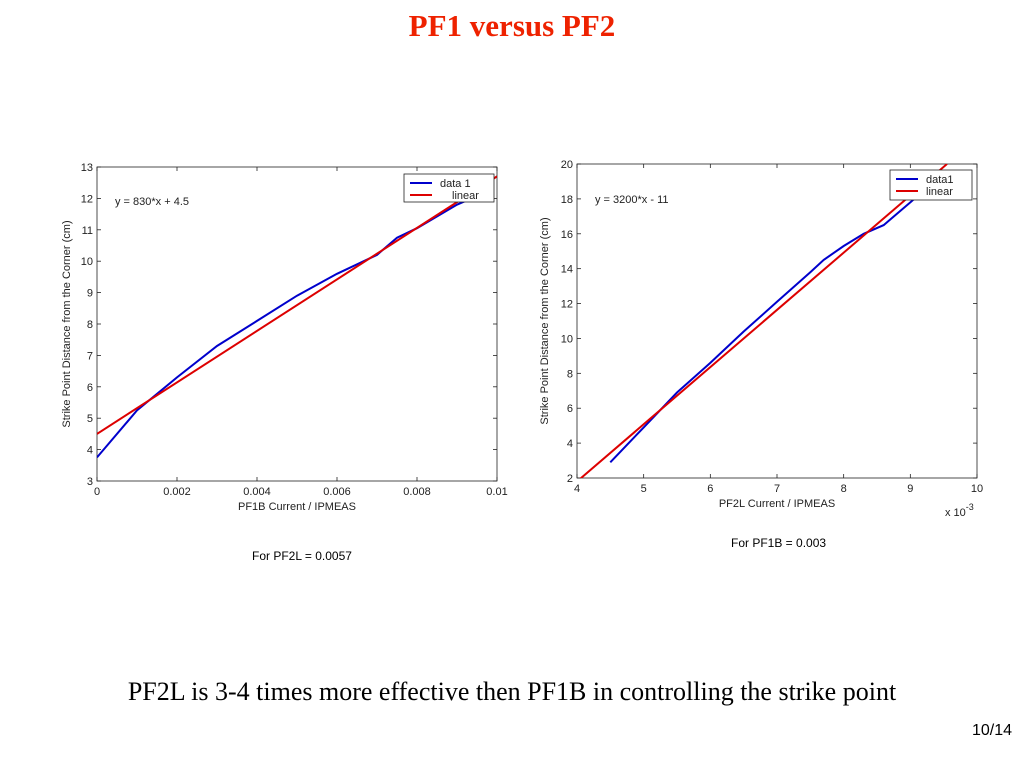 This screenshot has height=768, width=1024. What do you see at coordinates (844, 489) in the screenshot?
I see `x-tick-label: 8` at bounding box center [844, 489].